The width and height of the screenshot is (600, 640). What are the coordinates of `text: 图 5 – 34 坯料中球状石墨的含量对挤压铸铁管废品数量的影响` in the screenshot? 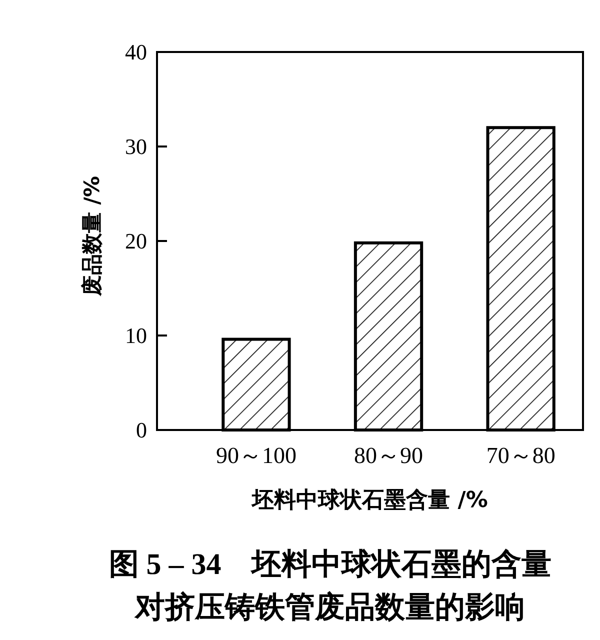 It's located at (330, 586).